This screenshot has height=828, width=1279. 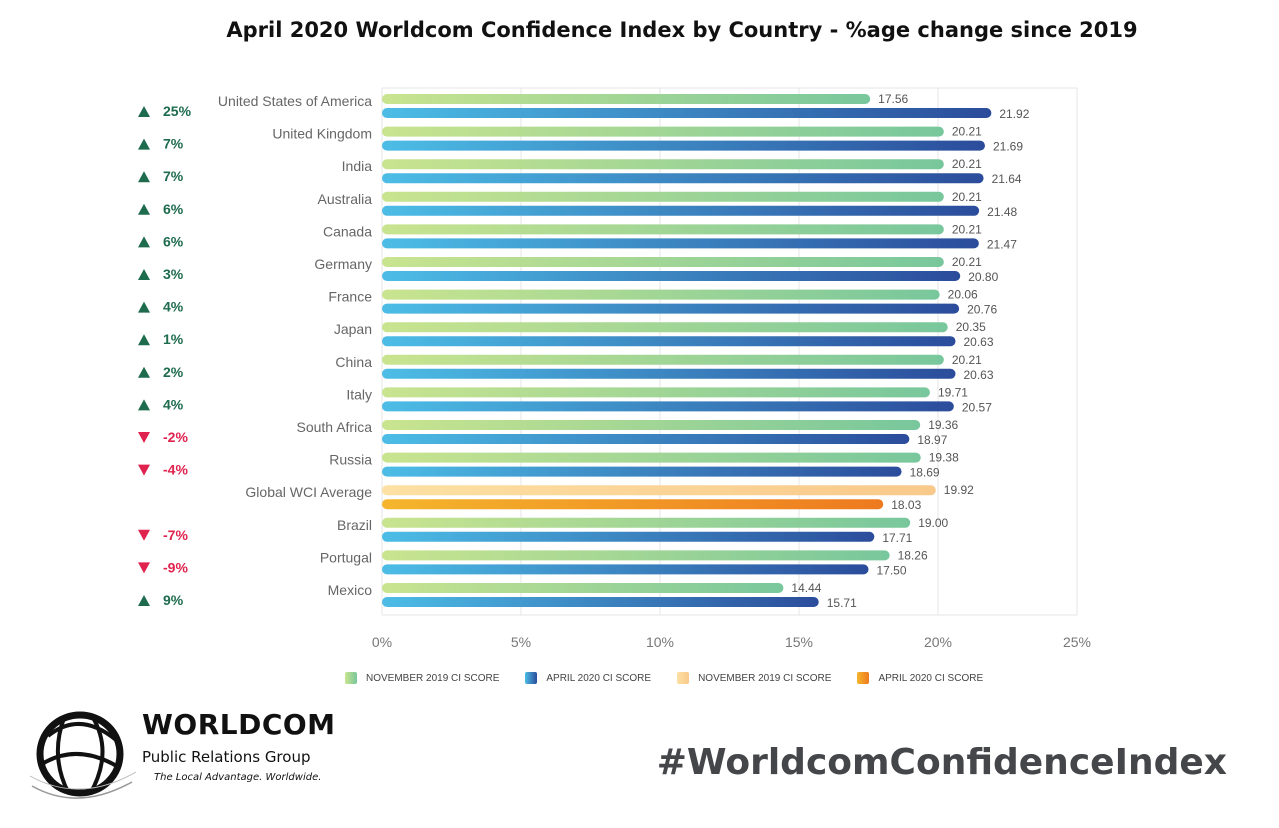 What do you see at coordinates (971, 327) in the screenshot?
I see `data-label-nov: 20.35` at bounding box center [971, 327].